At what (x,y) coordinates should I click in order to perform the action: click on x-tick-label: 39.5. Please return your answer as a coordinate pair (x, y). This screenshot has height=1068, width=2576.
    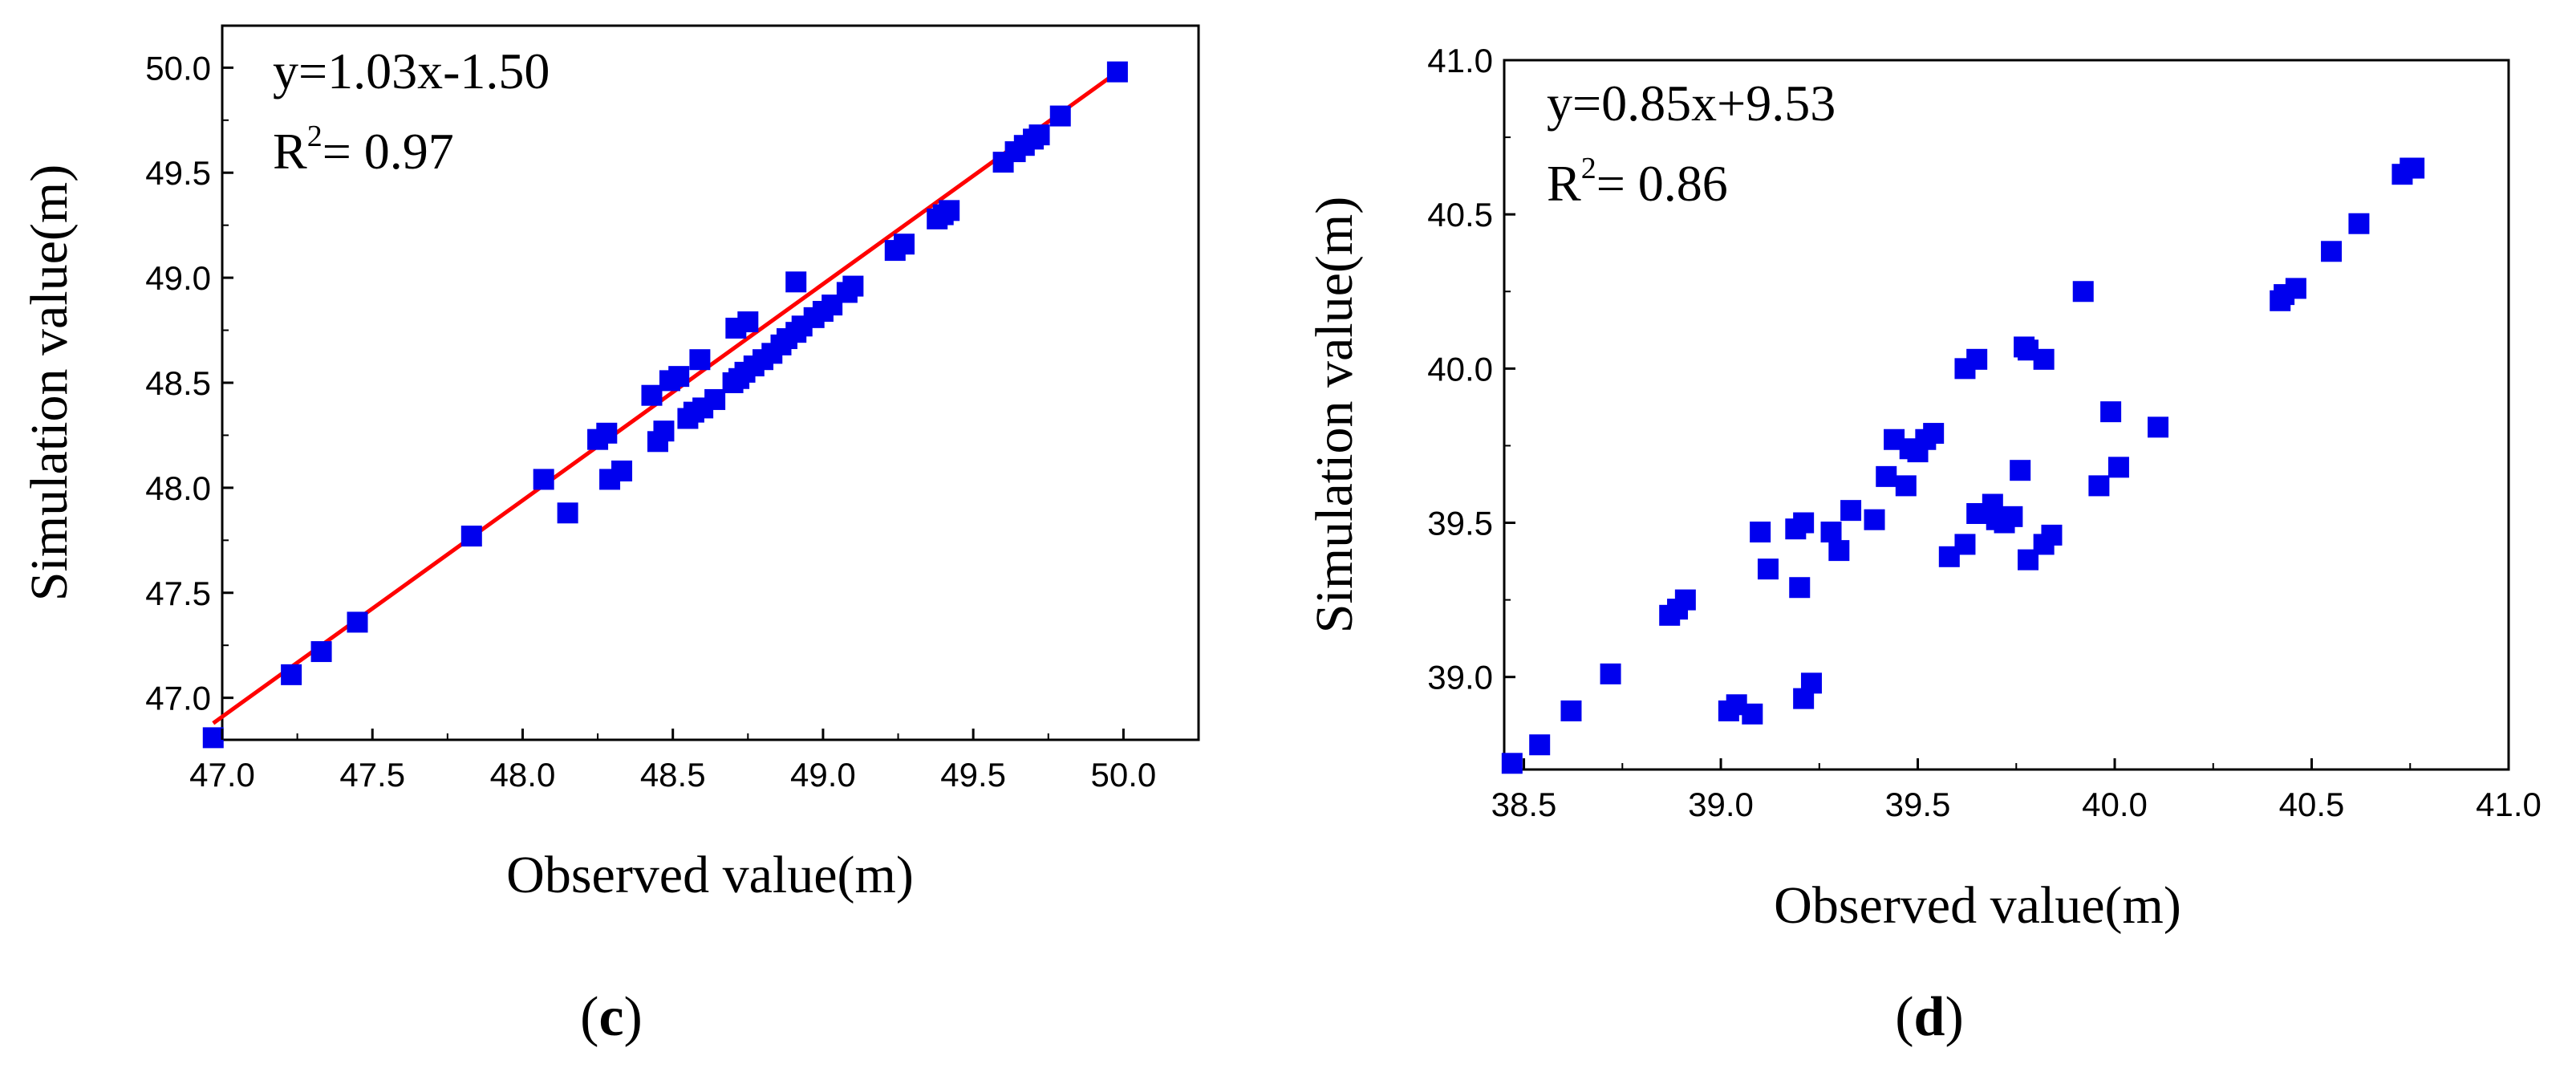
    Looking at the image, I should click on (1918, 804).